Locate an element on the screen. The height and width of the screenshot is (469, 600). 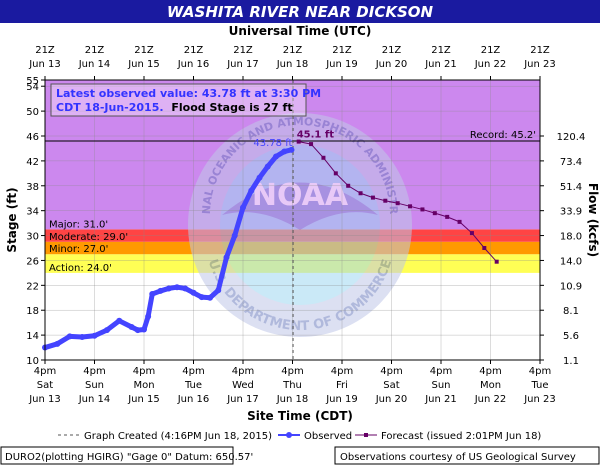
action-label: Action: 24.0' is located at coordinates (80, 268).